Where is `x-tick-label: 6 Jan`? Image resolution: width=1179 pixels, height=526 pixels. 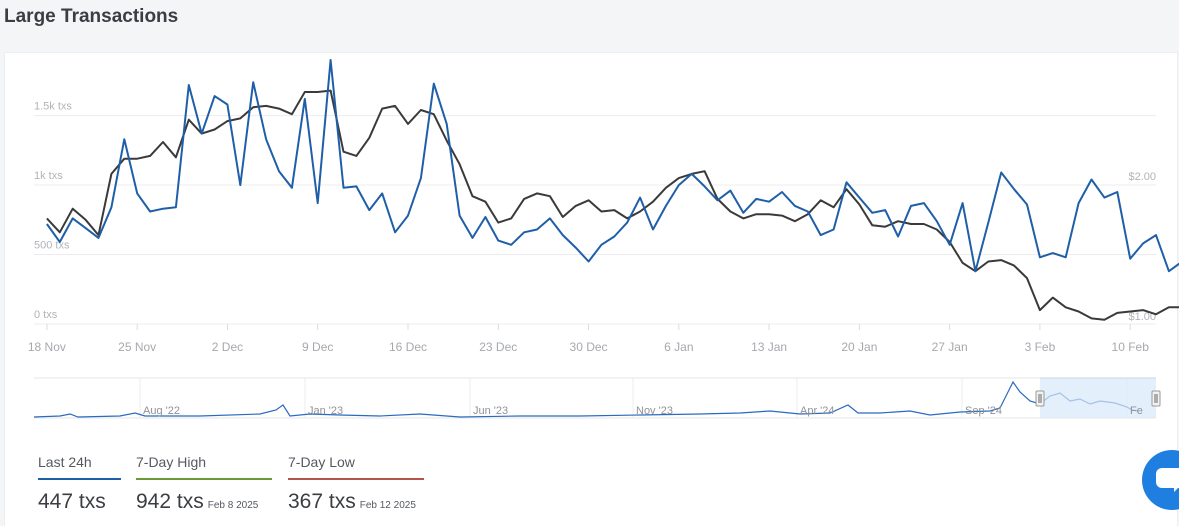
x-tick-label: 6 Jan is located at coordinates (678, 347).